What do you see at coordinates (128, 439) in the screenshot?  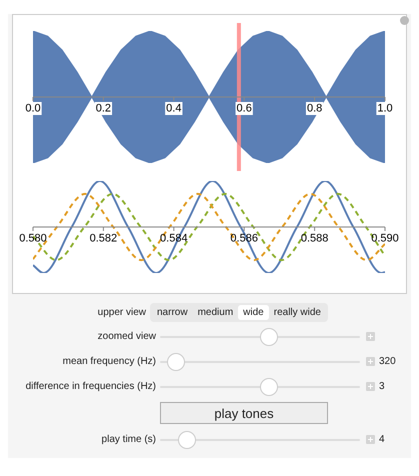 I see `text: play time (s)` at bounding box center [128, 439].